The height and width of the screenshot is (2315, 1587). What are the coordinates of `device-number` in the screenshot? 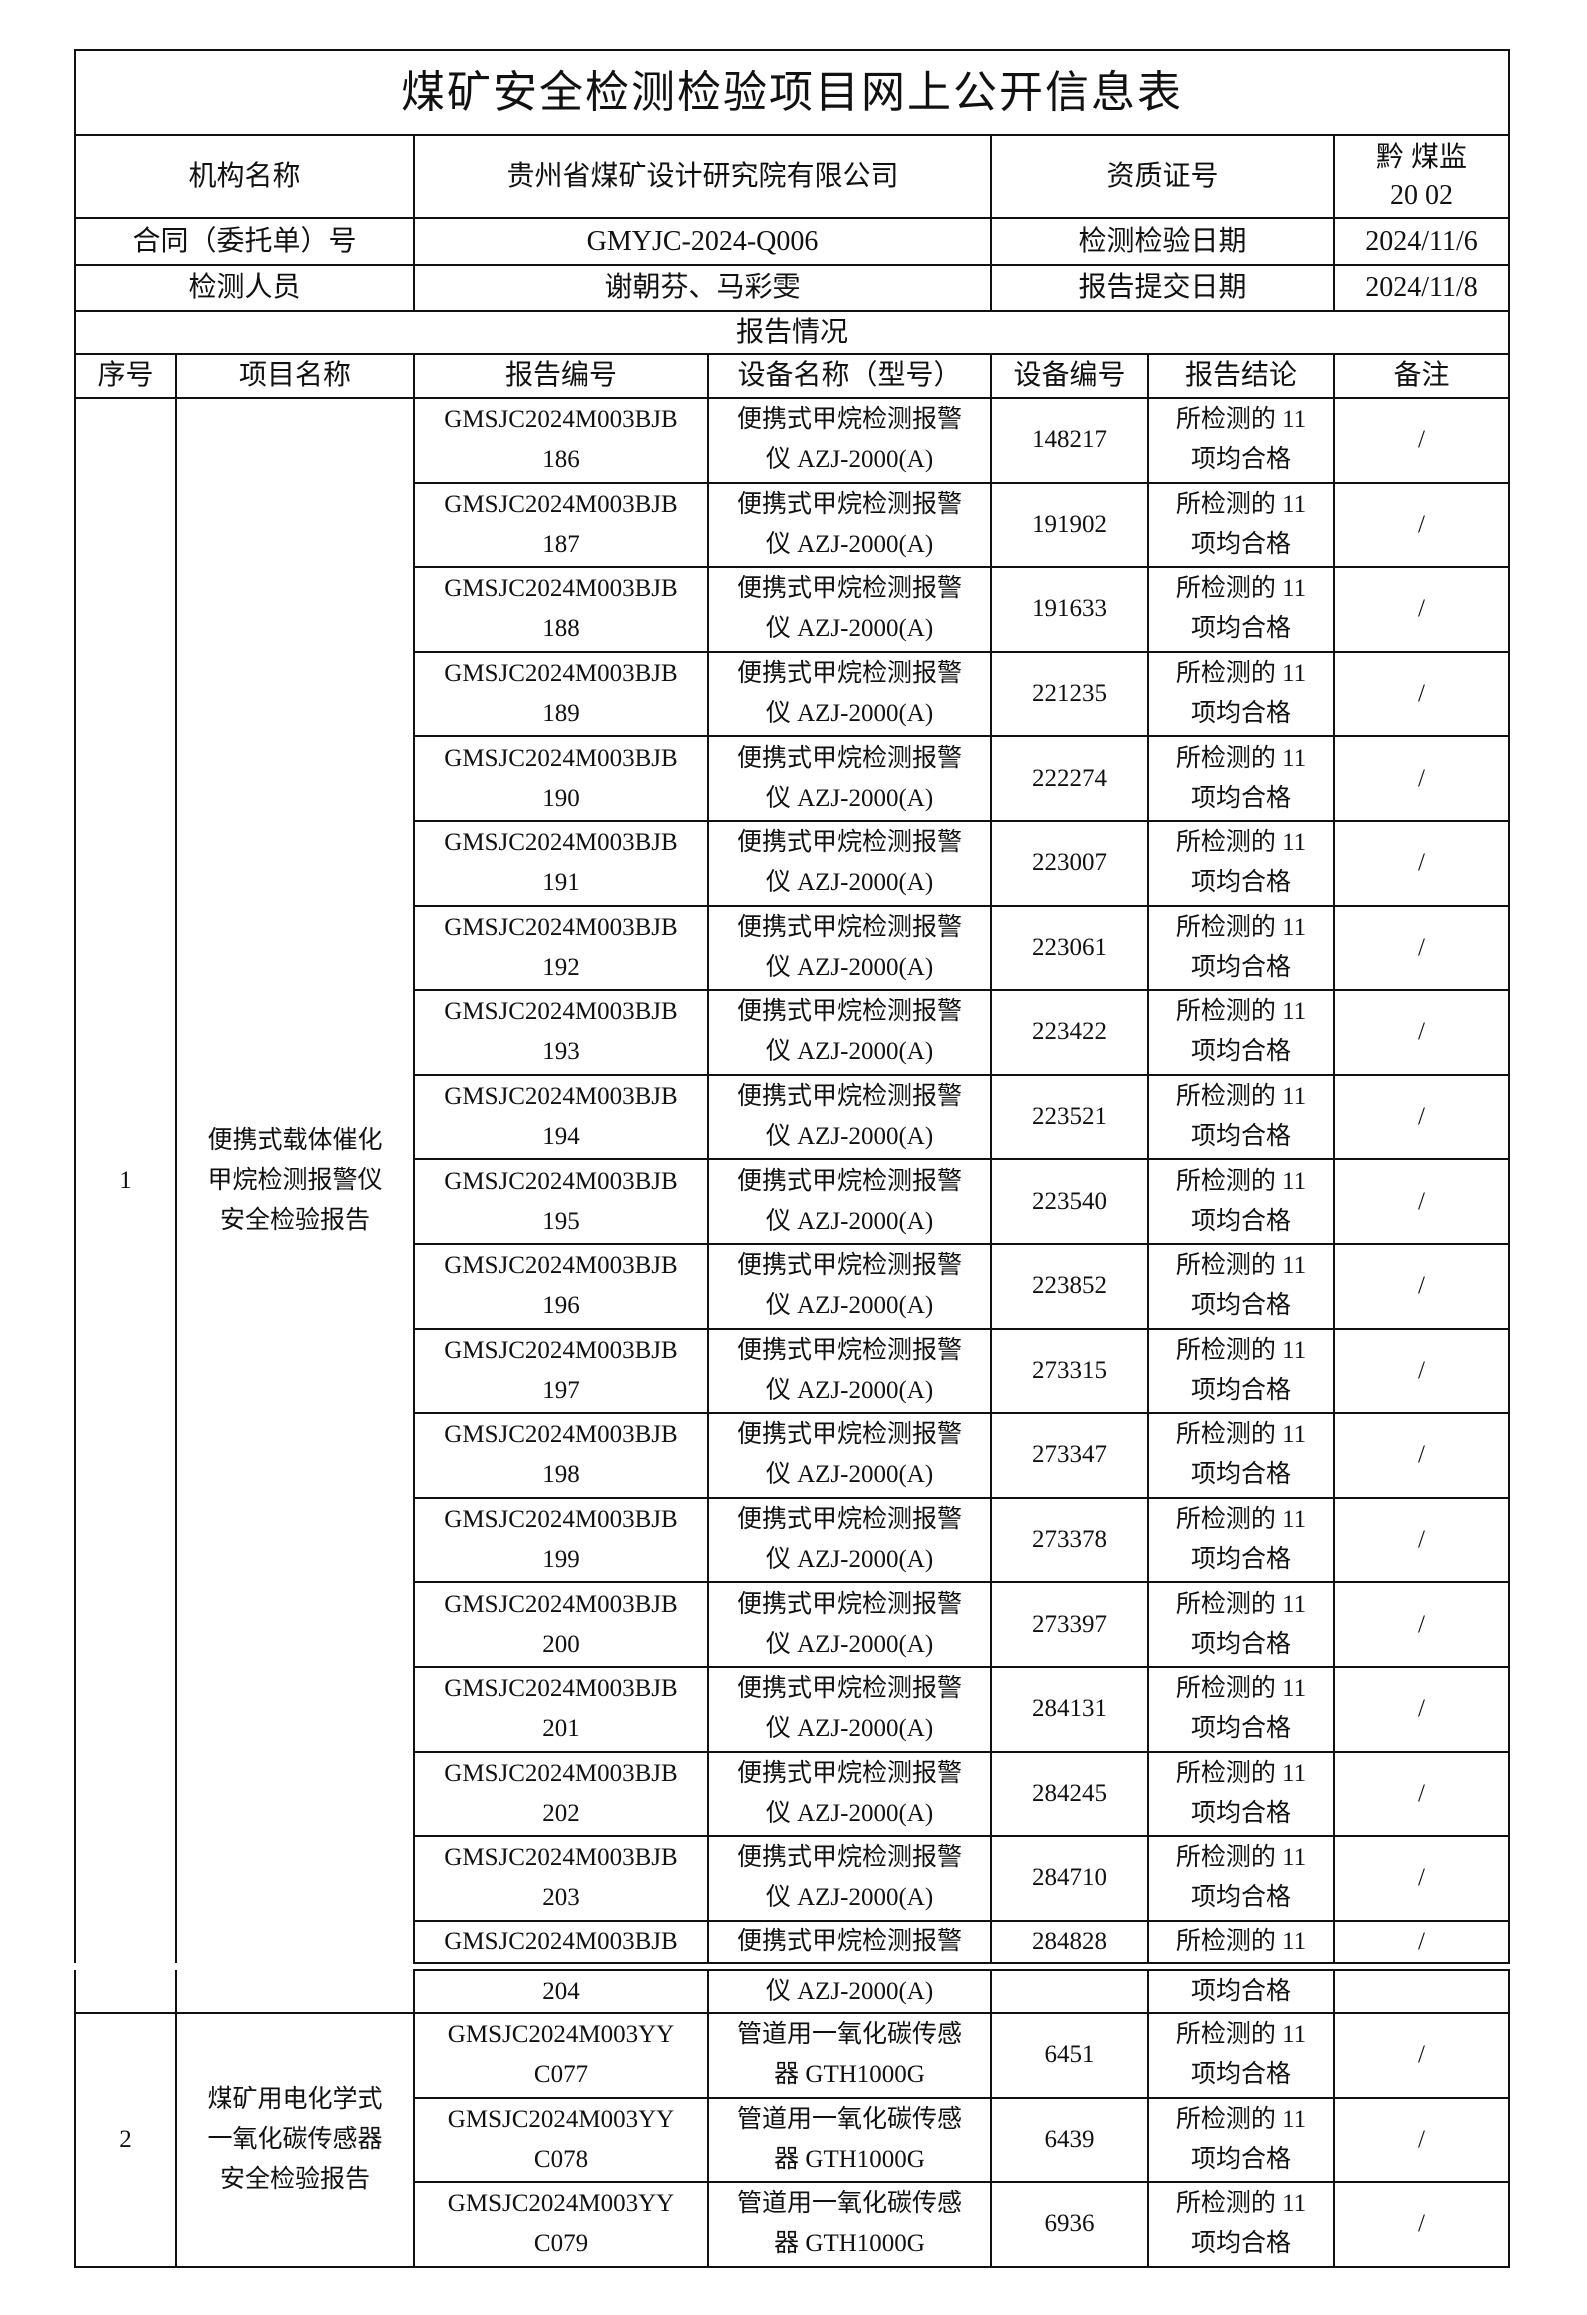 It's located at (1069, 1991).